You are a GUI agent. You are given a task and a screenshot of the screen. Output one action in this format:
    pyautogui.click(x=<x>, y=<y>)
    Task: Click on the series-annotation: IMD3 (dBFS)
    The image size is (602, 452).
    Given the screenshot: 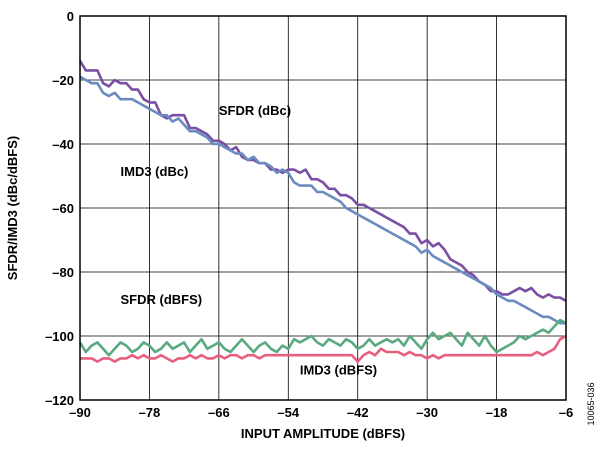 What is the action you would take?
    pyautogui.click(x=338, y=369)
    